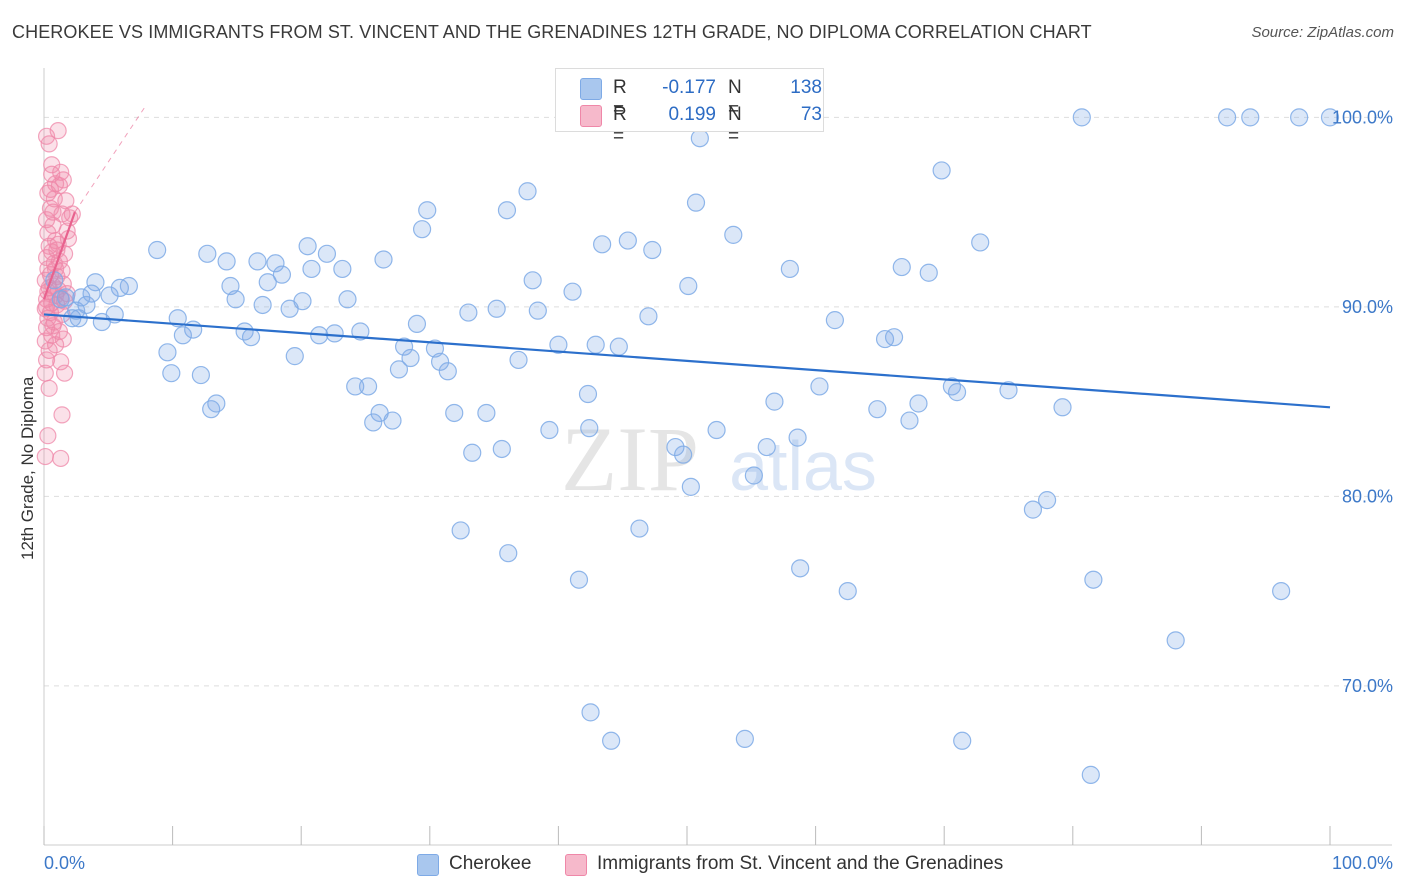  What do you see at coordinates (1322, 32) in the screenshot?
I see `source-label: Source: ZipAtlas.com` at bounding box center [1322, 32].